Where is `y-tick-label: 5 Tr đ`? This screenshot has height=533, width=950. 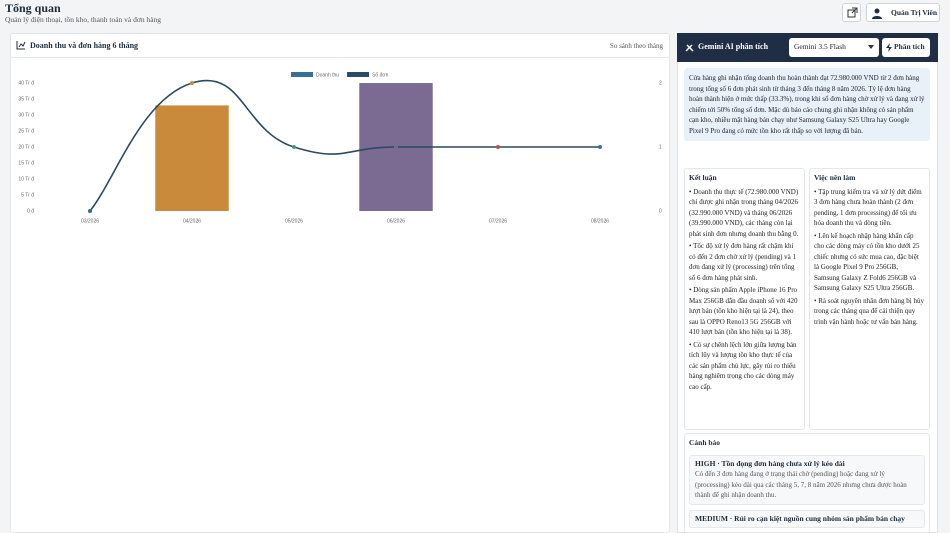
y-tick-label: 5 Tr đ is located at coordinates (27, 195).